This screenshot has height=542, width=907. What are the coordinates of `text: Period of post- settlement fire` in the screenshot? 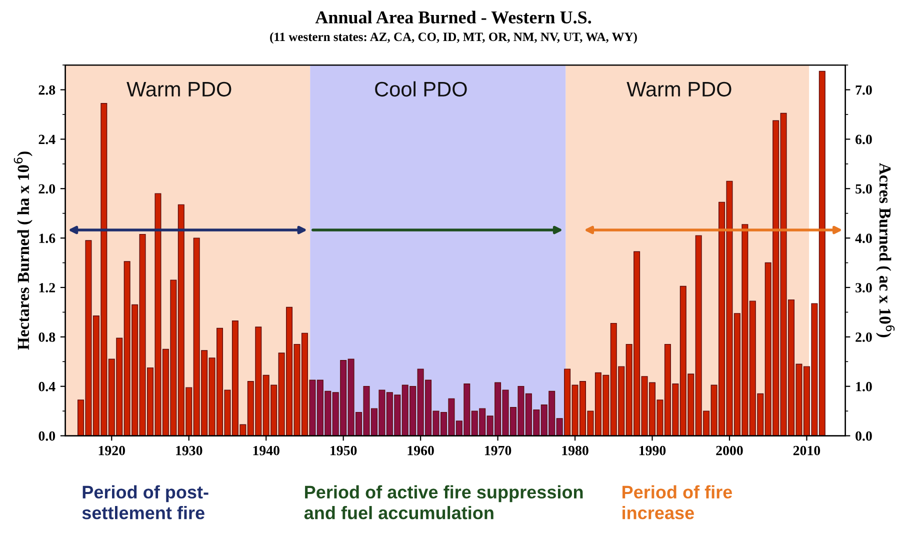 It's located at (145, 502).